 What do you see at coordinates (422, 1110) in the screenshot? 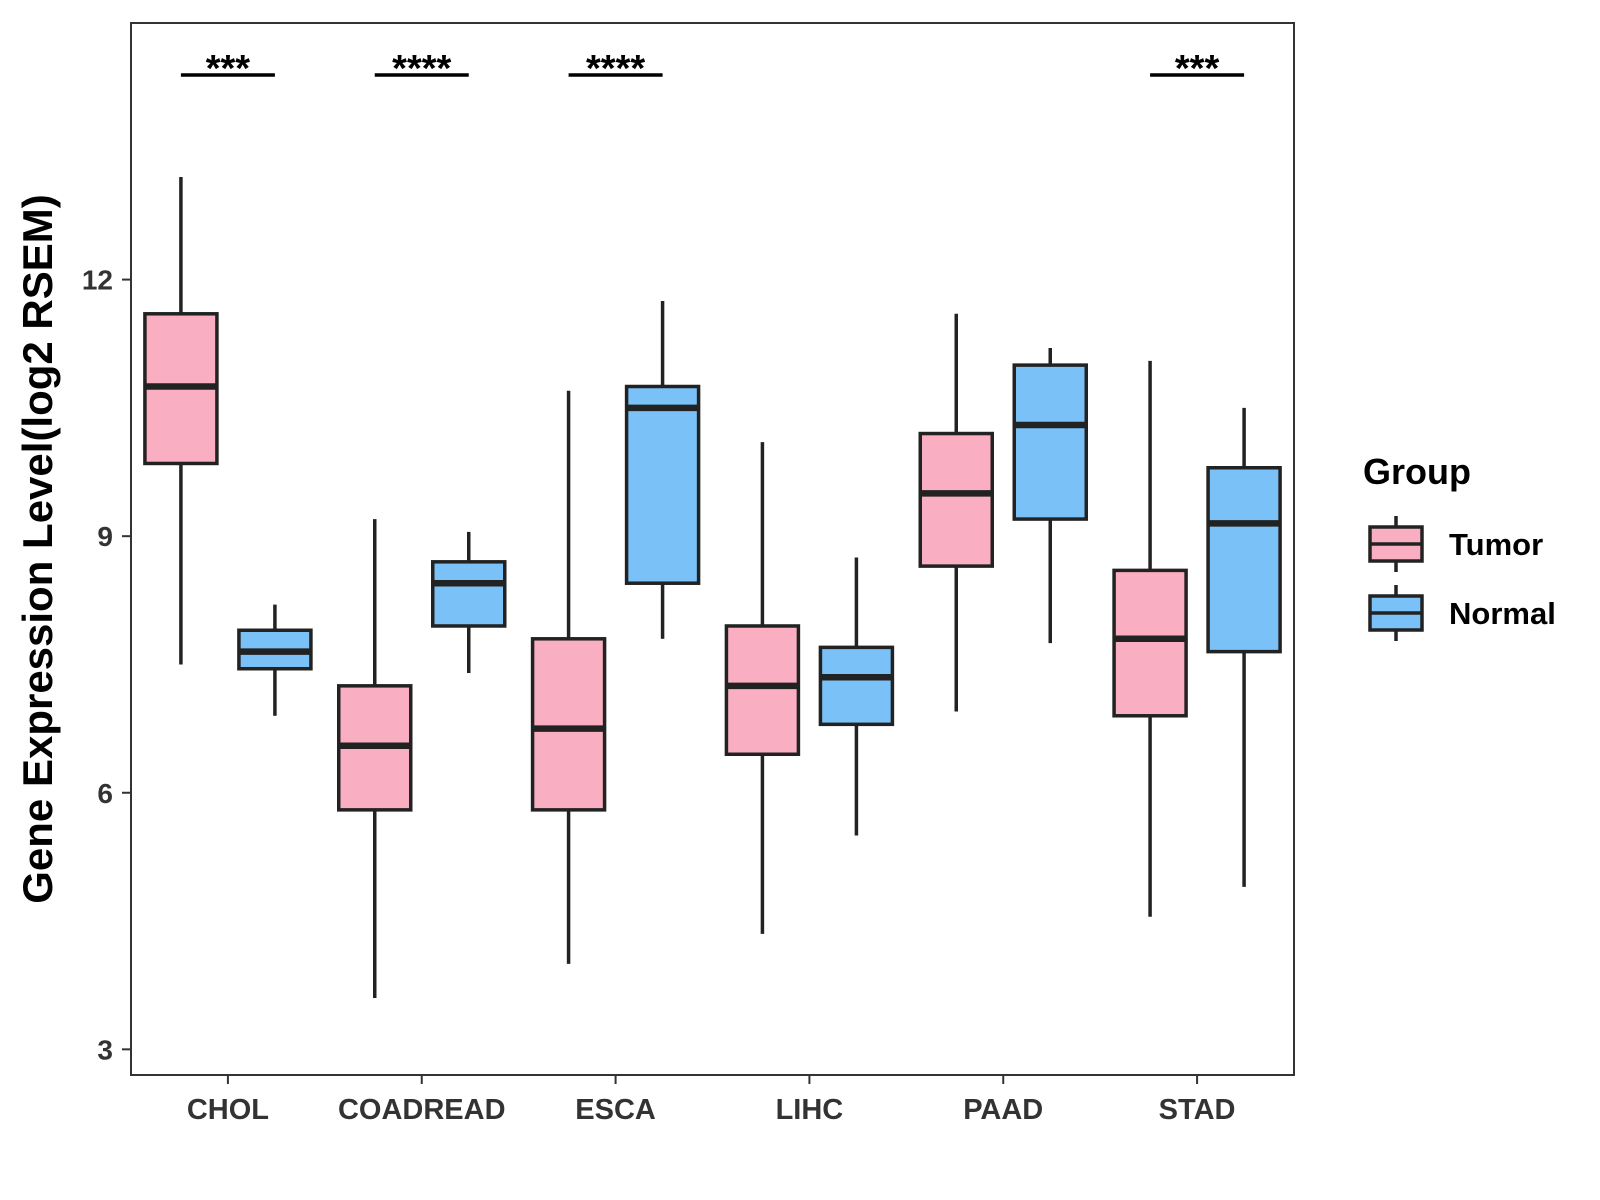
I see `x-tick-label: COADREAD` at bounding box center [422, 1110].